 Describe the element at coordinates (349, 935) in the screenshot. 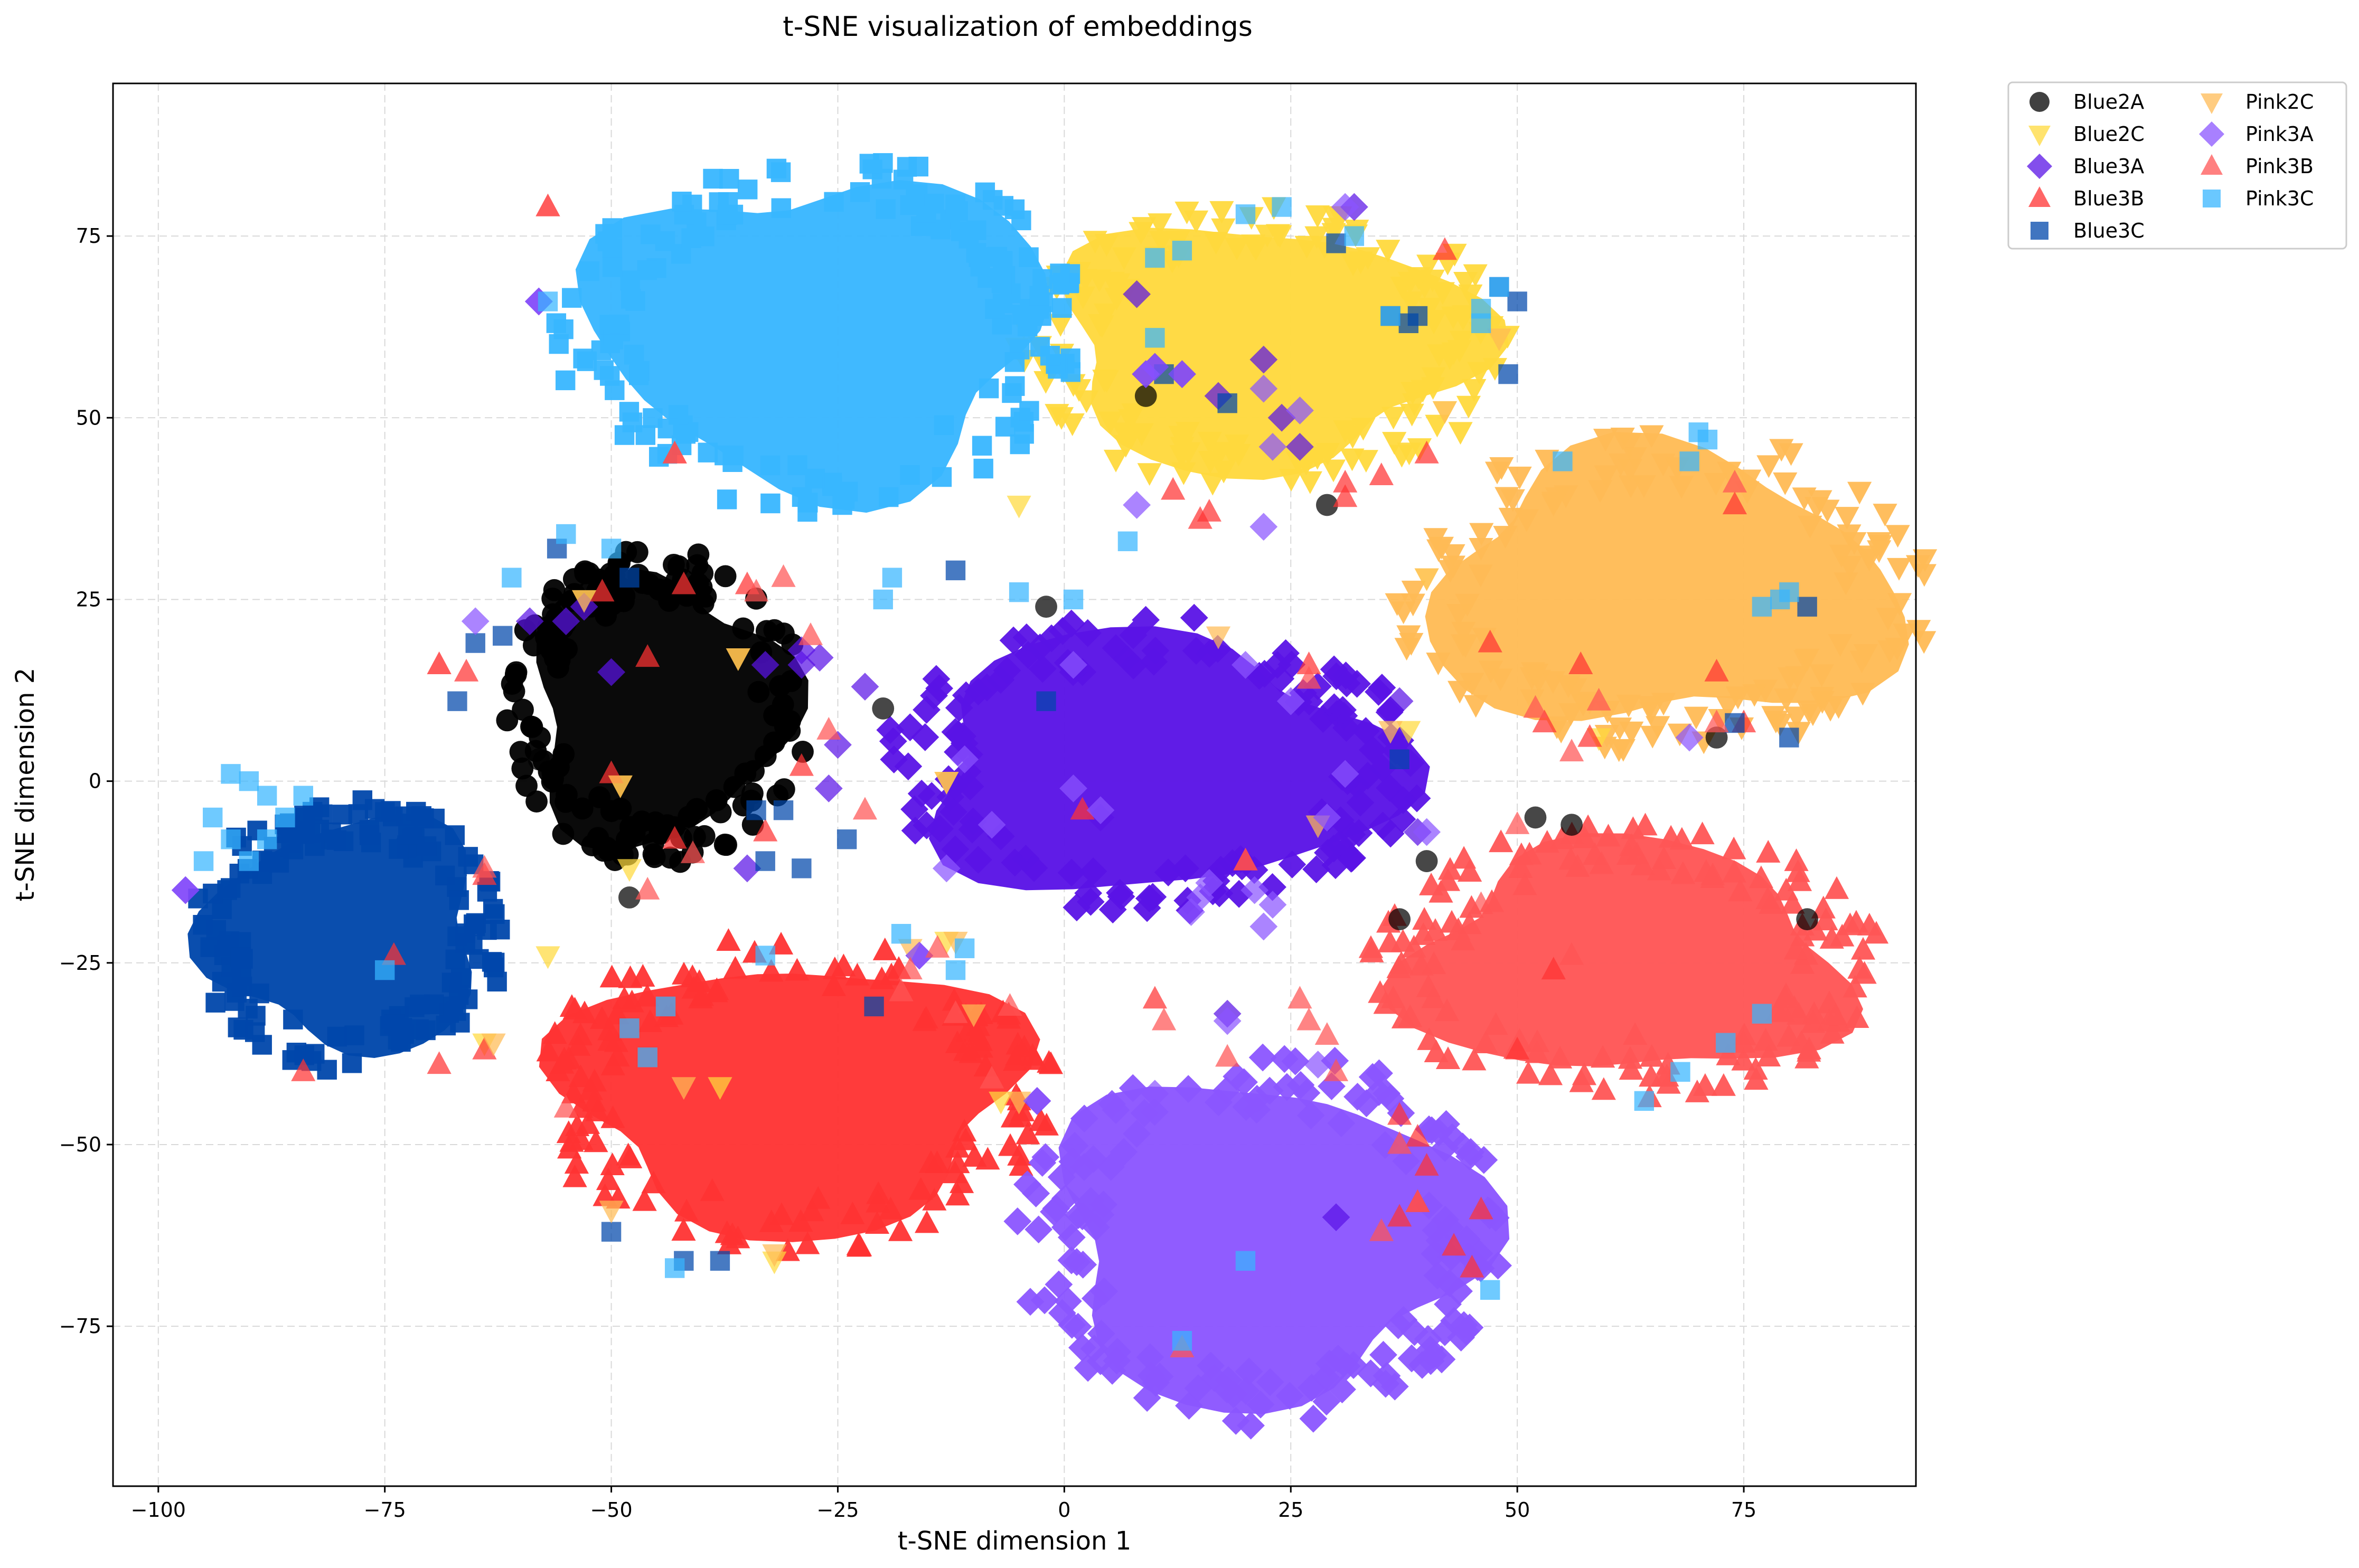

I see `series-blue3c` at that location.